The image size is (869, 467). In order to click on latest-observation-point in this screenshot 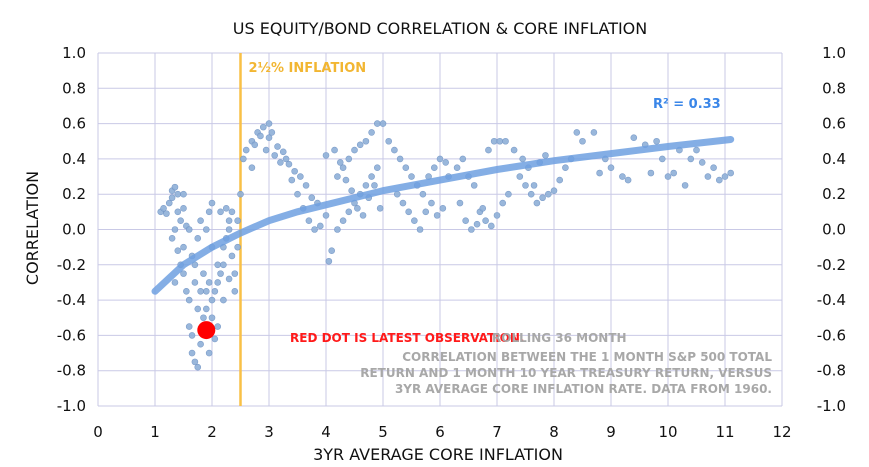, I will do `click(206, 330)`.